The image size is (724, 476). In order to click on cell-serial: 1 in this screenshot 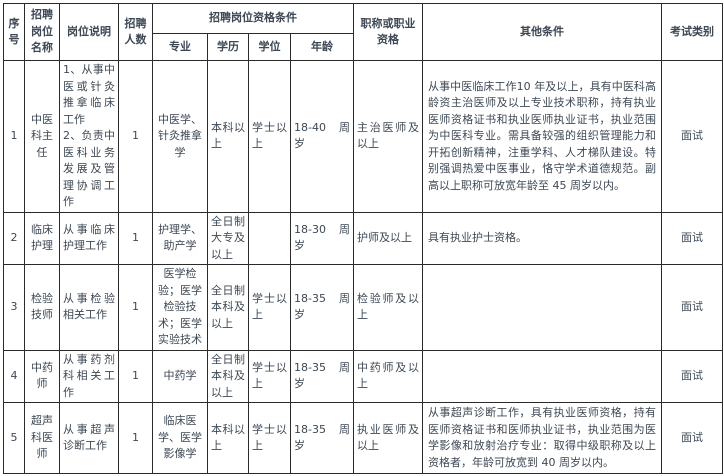, I will do `click(14, 136)`.